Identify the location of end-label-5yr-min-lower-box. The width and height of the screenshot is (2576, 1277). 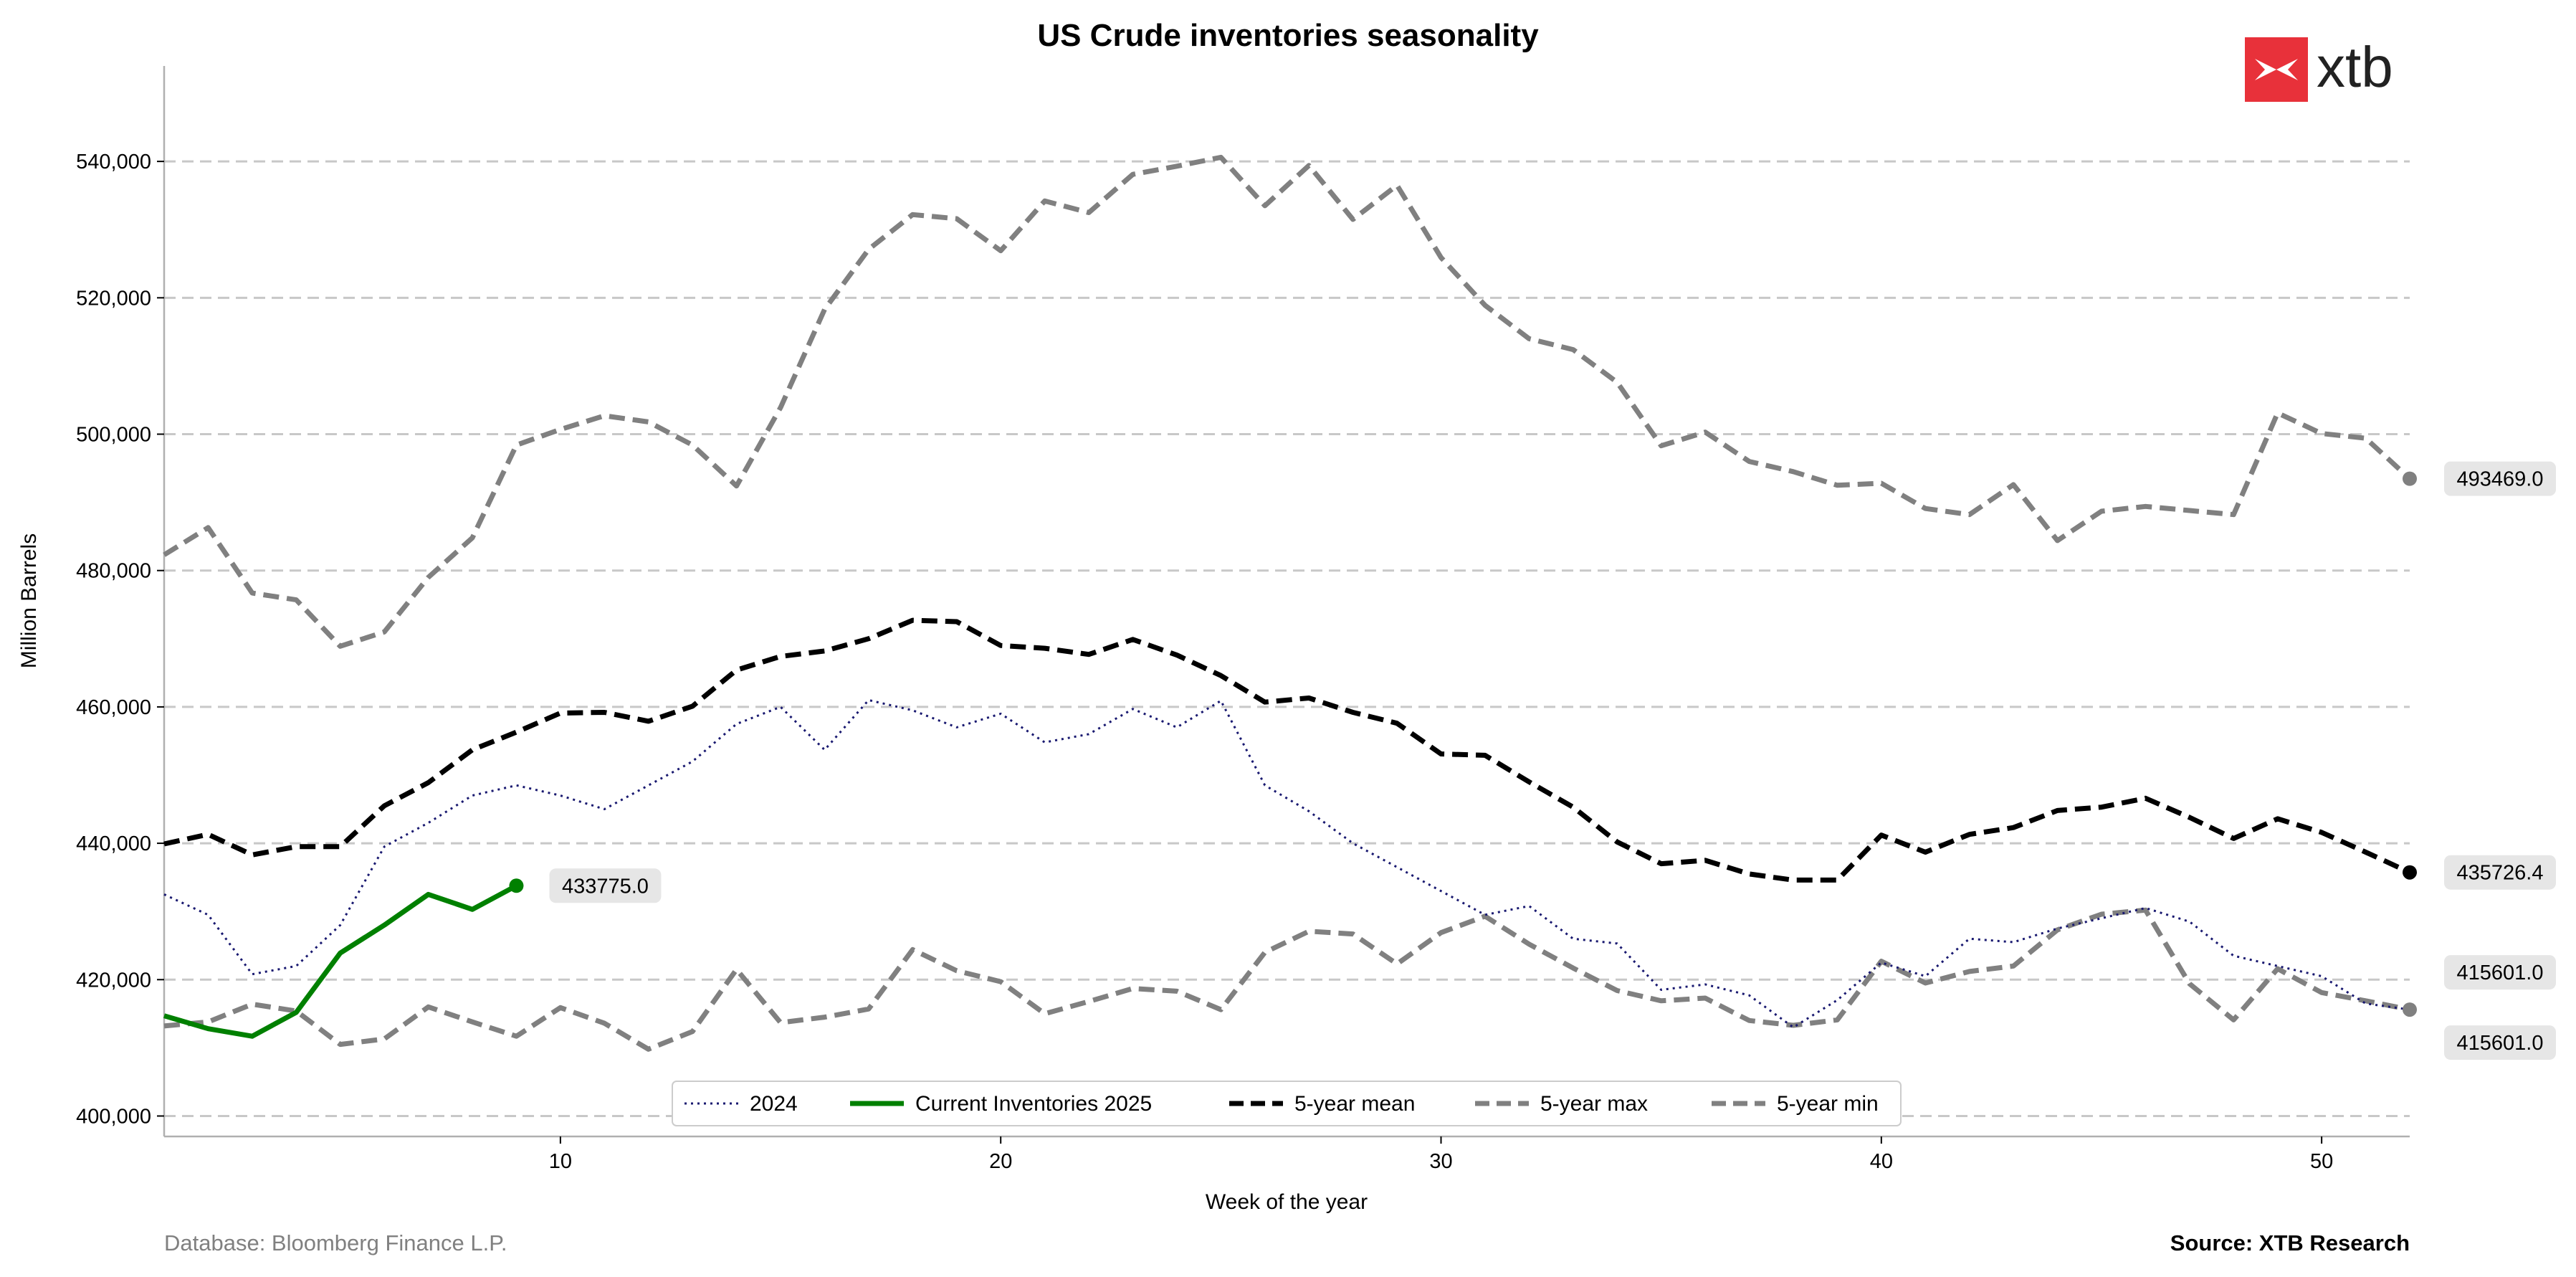
(2500, 1042).